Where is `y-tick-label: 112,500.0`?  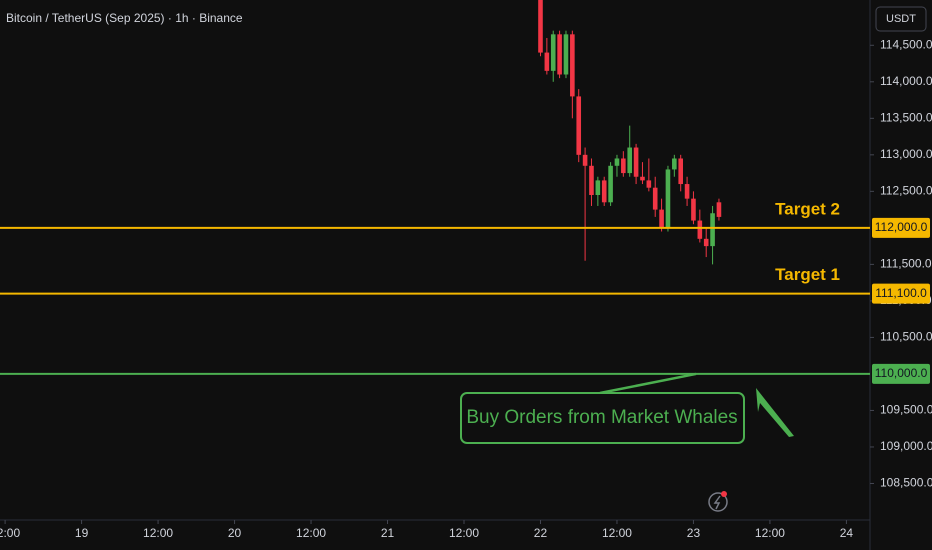
y-tick-label: 112,500.0 is located at coordinates (906, 191).